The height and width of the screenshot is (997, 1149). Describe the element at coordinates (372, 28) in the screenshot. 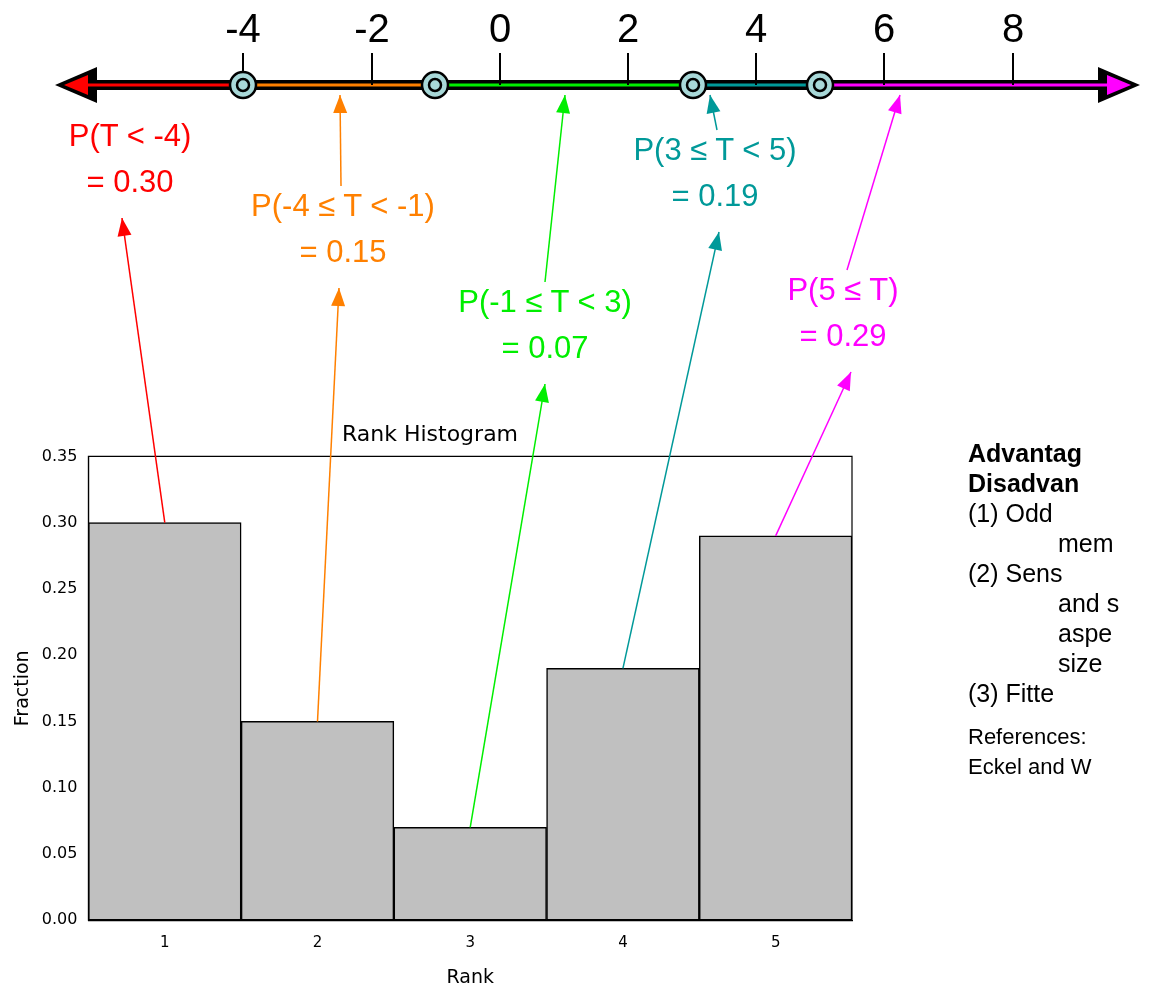

I see `text: -2` at that location.